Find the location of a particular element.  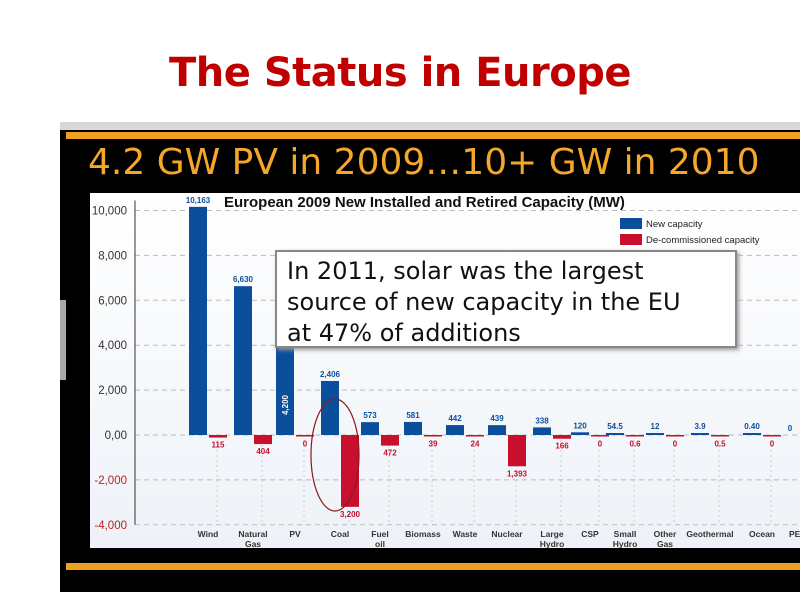

data-label-decommissioned: 166 is located at coordinates (562, 446).